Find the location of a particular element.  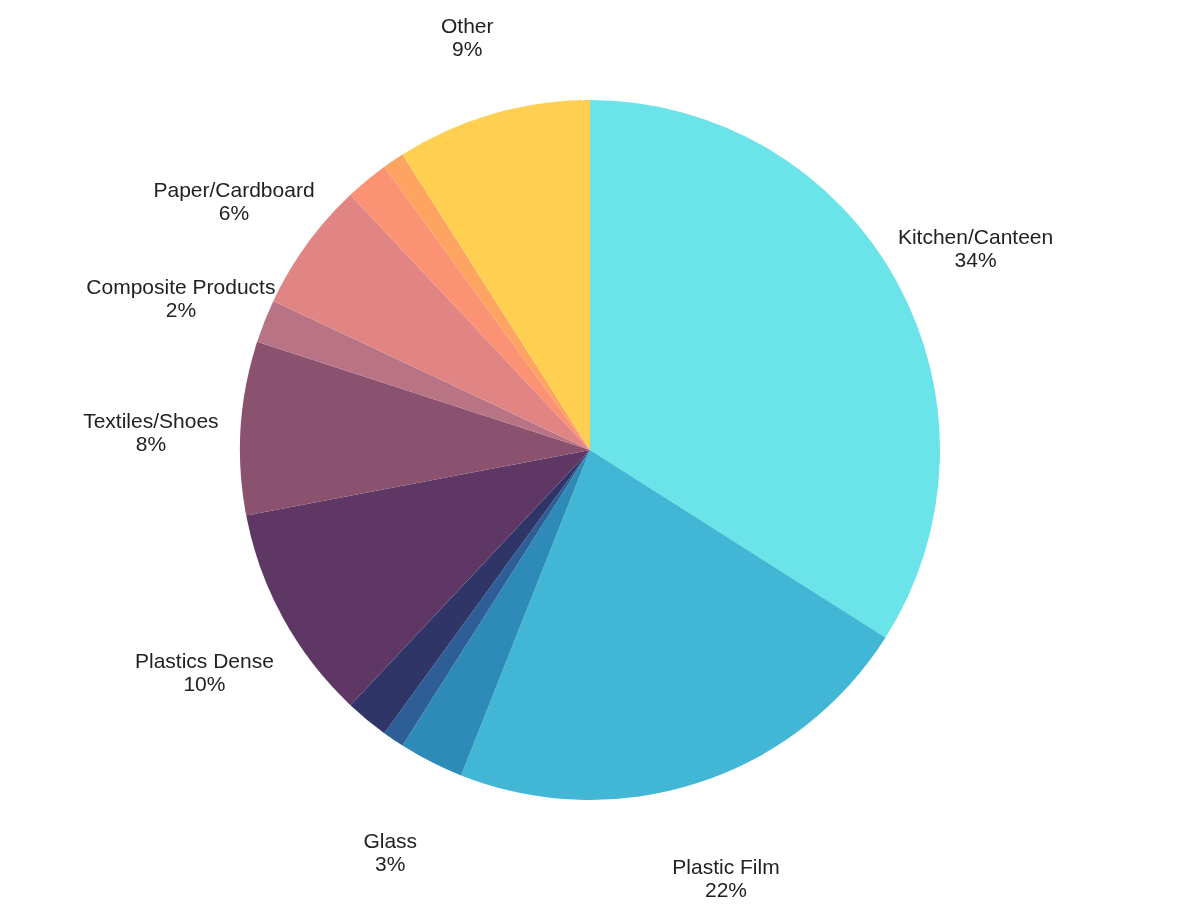

data-label: 6% is located at coordinates (234, 213).